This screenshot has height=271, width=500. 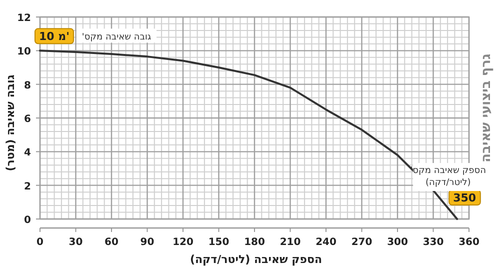 What do you see at coordinates (448, 177) in the screenshot?
I see `annotation: הספק שאיבה מקס' (ליטר/דקה)` at bounding box center [448, 177].